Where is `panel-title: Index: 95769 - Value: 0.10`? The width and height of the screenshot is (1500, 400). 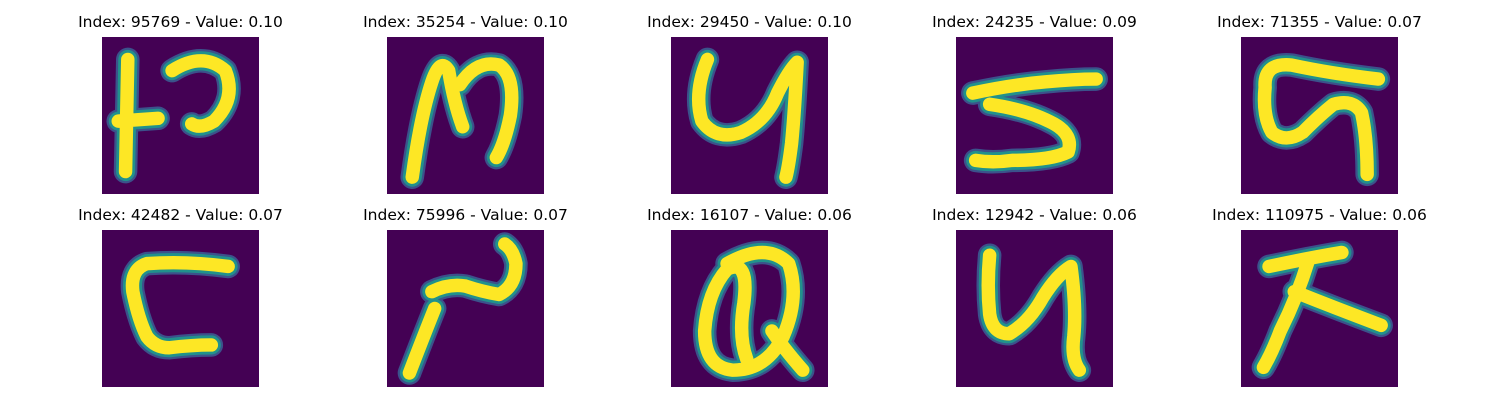
panel-title: Index: 95769 - Value: 0.10 is located at coordinates (180, 22).